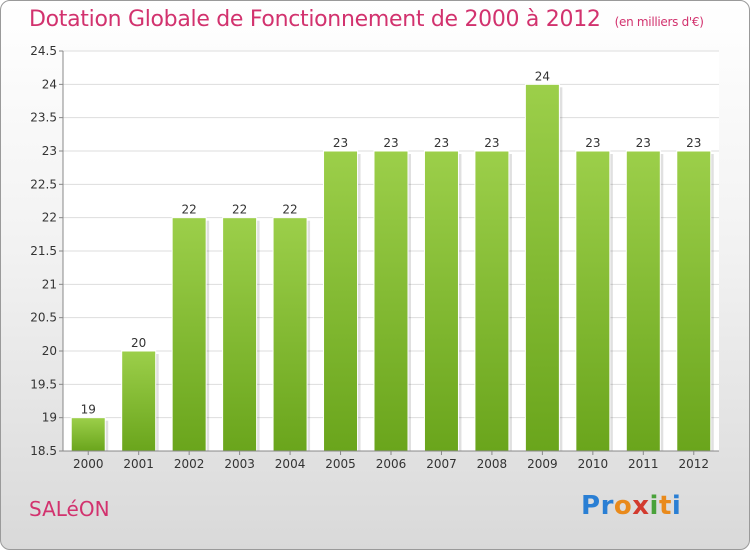 The width and height of the screenshot is (750, 550). What do you see at coordinates (623, 506) in the screenshot?
I see `logo-letter: o` at bounding box center [623, 506].